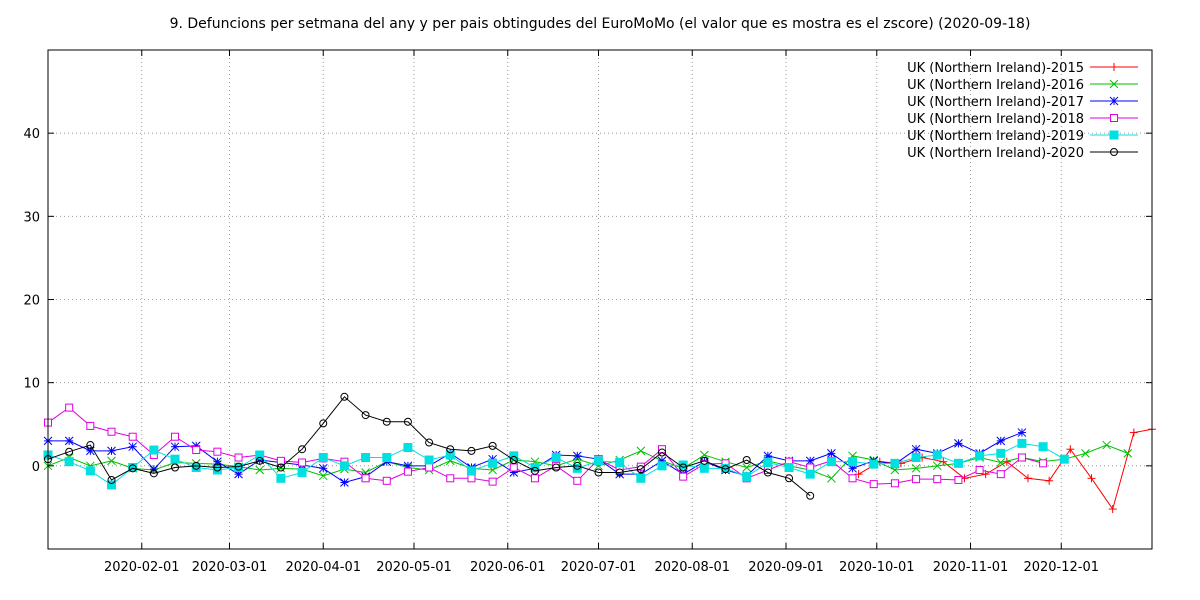 The width and height of the screenshot is (1200, 600). I want to click on legend-item: UK (Northern Ireland)-2019, so click(1022, 136).